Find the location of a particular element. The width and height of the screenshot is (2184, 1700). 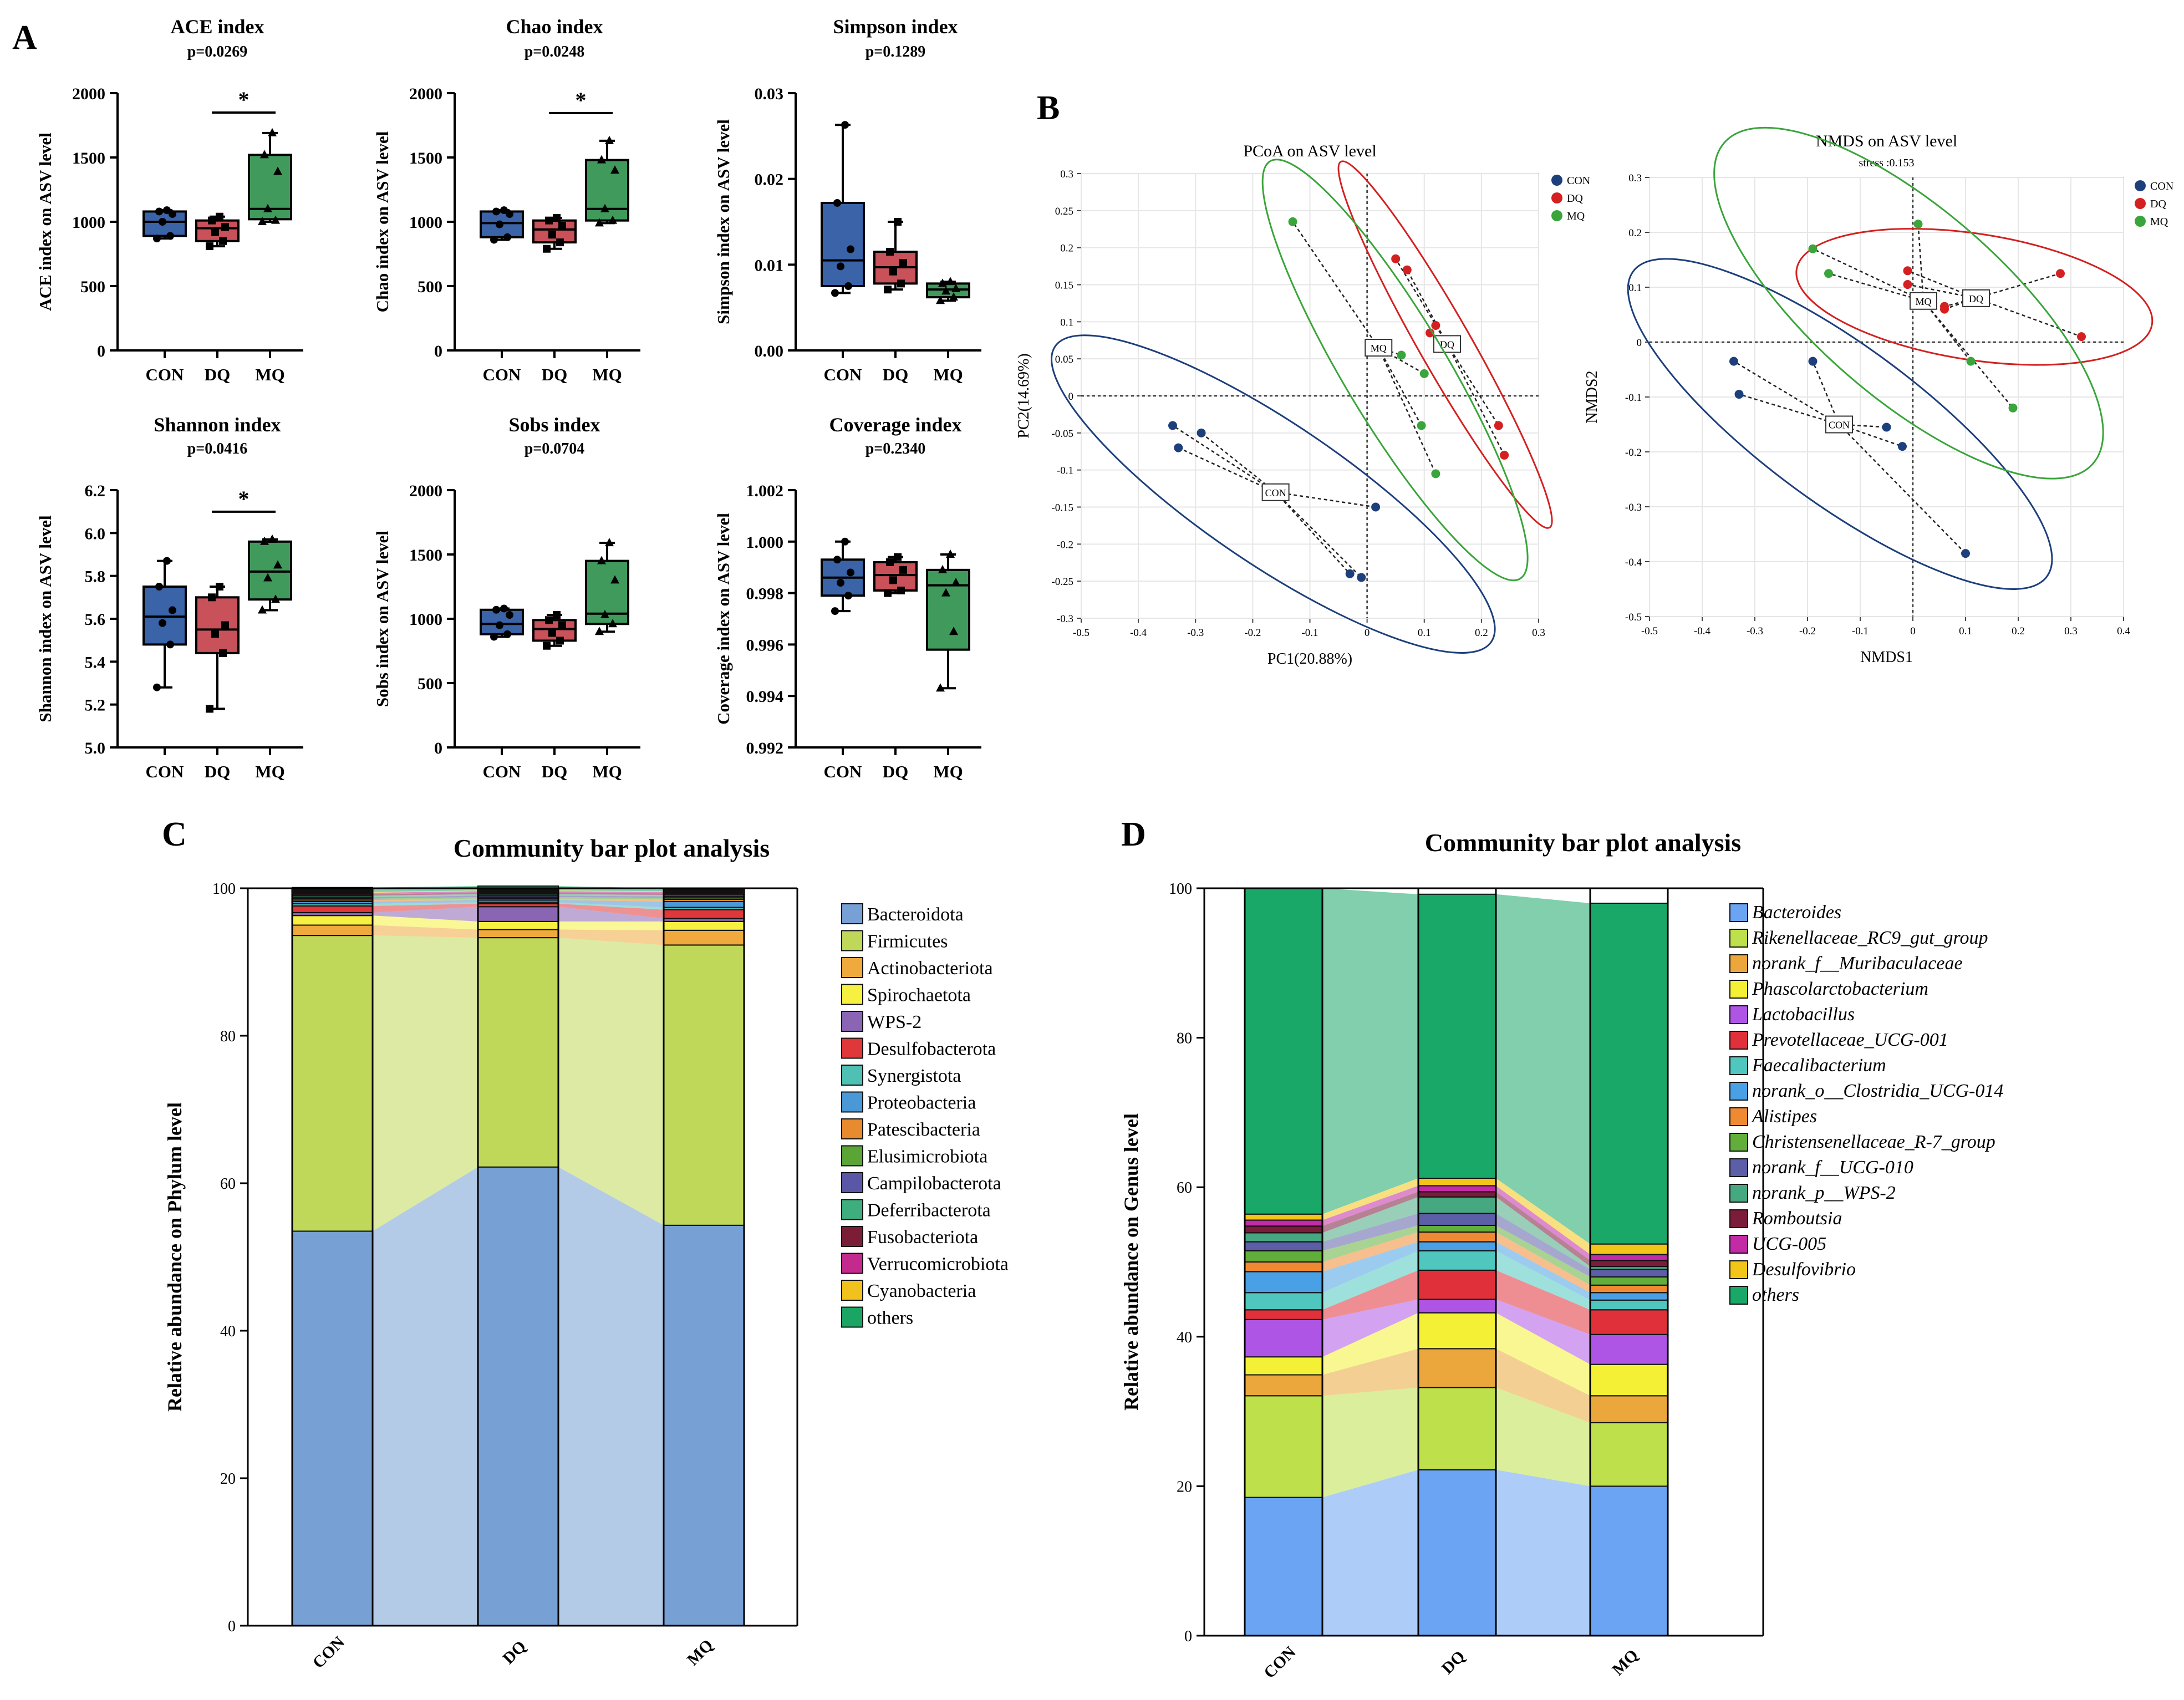

panel-label-a: A is located at coordinates (25, 38).